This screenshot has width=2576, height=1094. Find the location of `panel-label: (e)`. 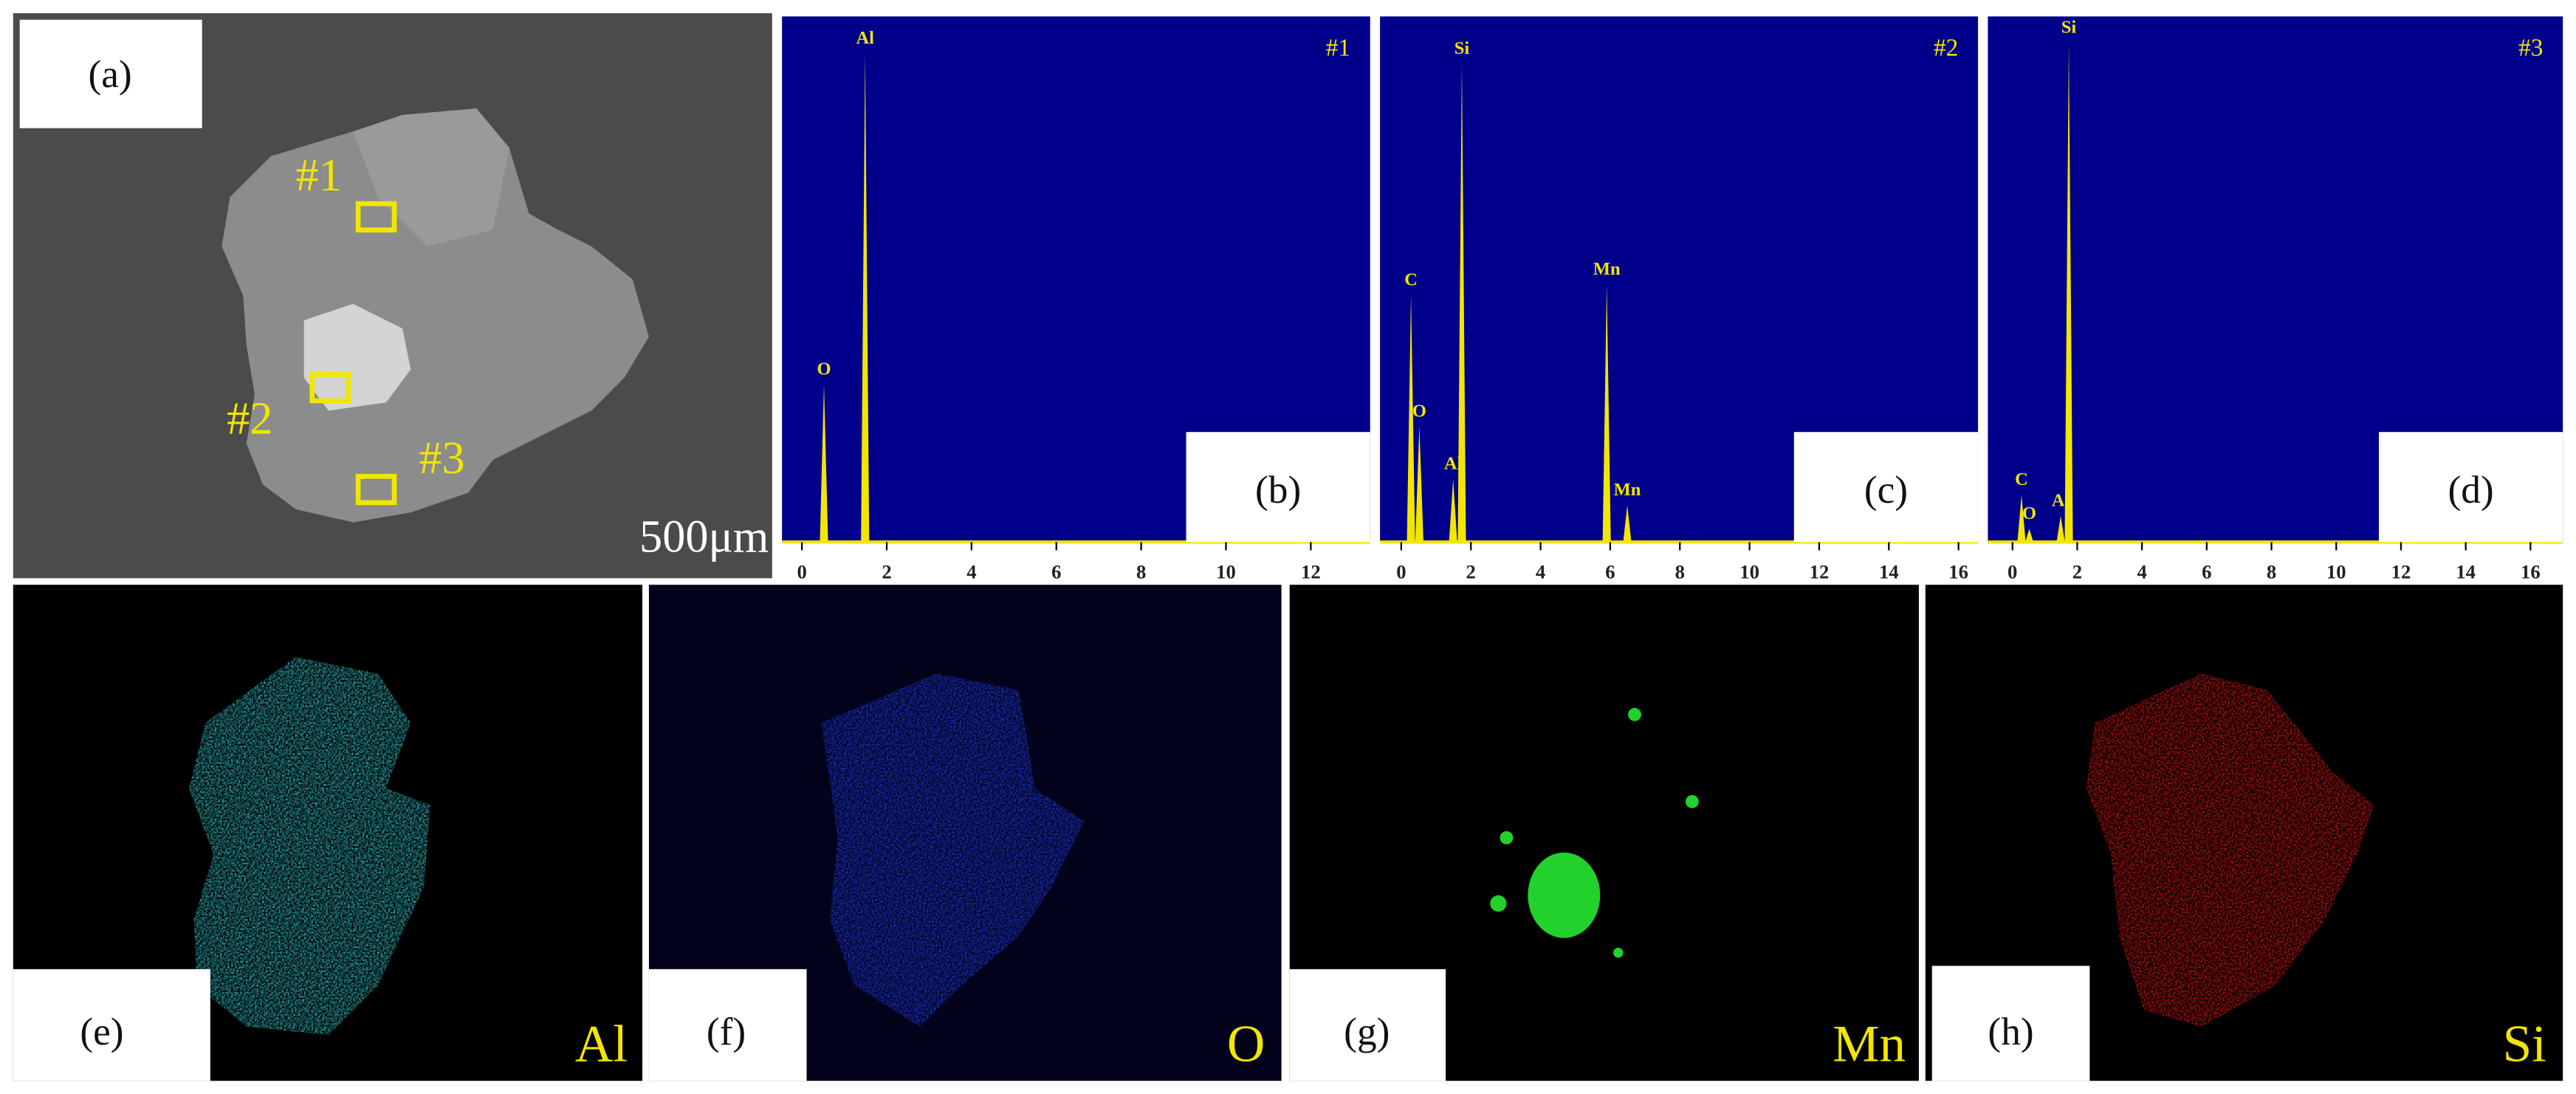

panel-label: (e) is located at coordinates (101, 1031).